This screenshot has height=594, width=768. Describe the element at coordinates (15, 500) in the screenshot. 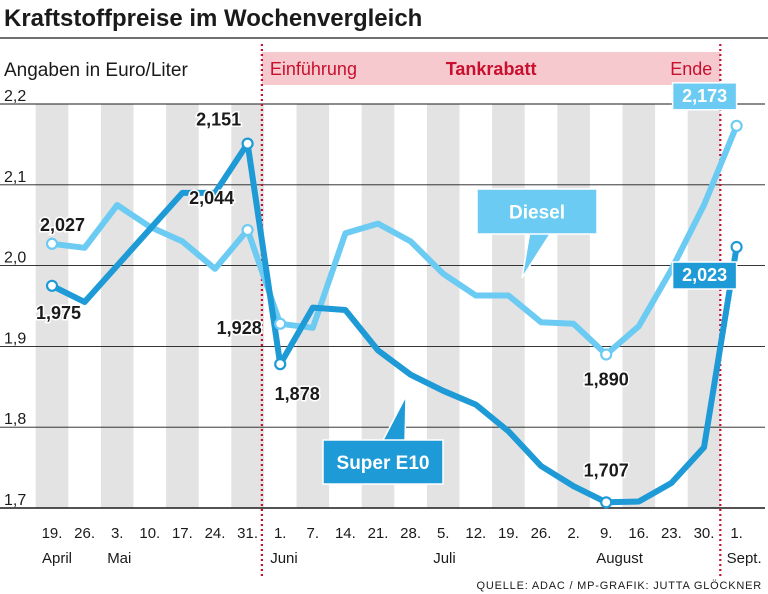

I see `y-tick-label: 1,7` at that location.